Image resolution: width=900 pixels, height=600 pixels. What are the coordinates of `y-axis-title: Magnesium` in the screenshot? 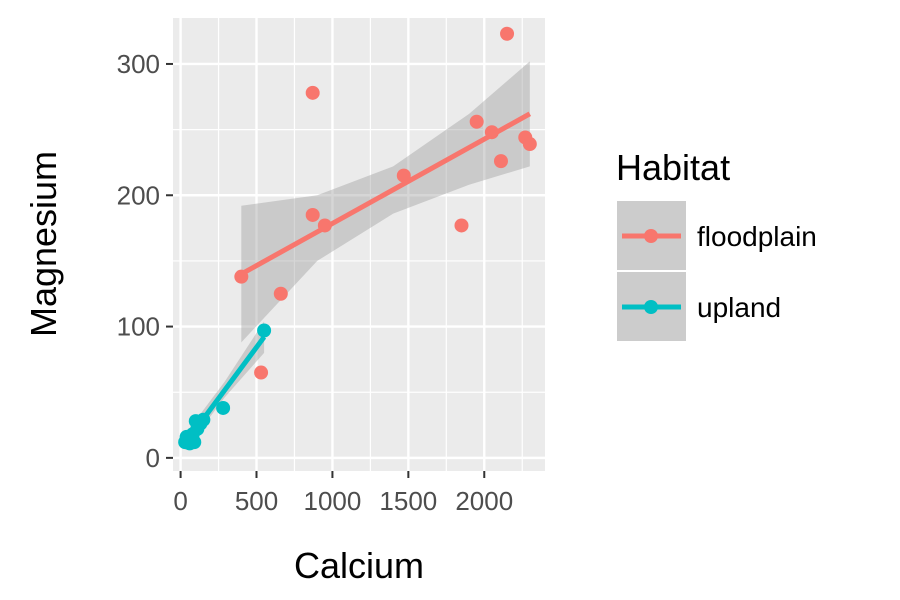 It's located at (43, 244).